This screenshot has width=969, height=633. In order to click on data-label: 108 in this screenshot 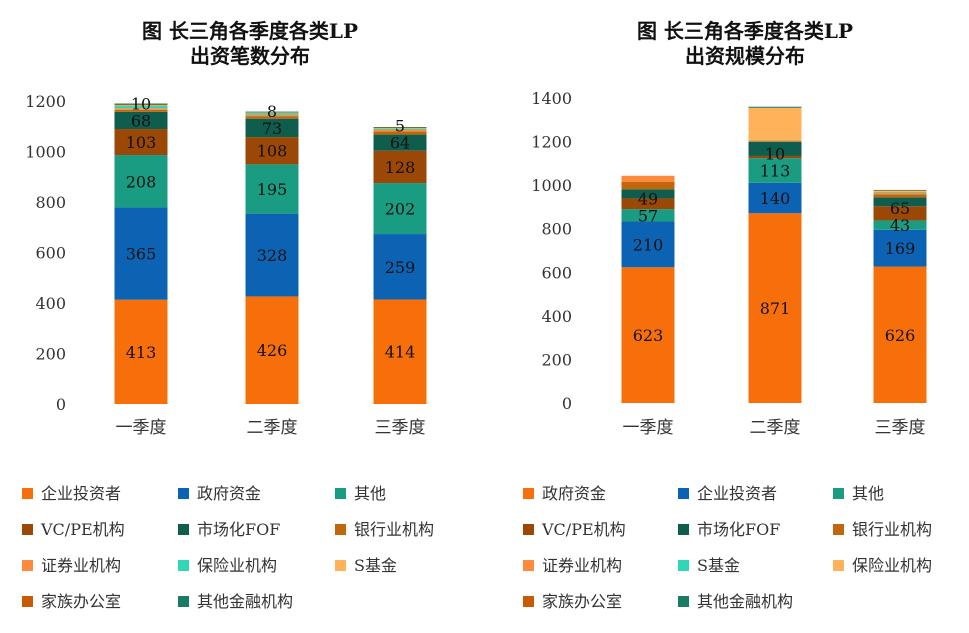, I will do `click(272, 151)`.